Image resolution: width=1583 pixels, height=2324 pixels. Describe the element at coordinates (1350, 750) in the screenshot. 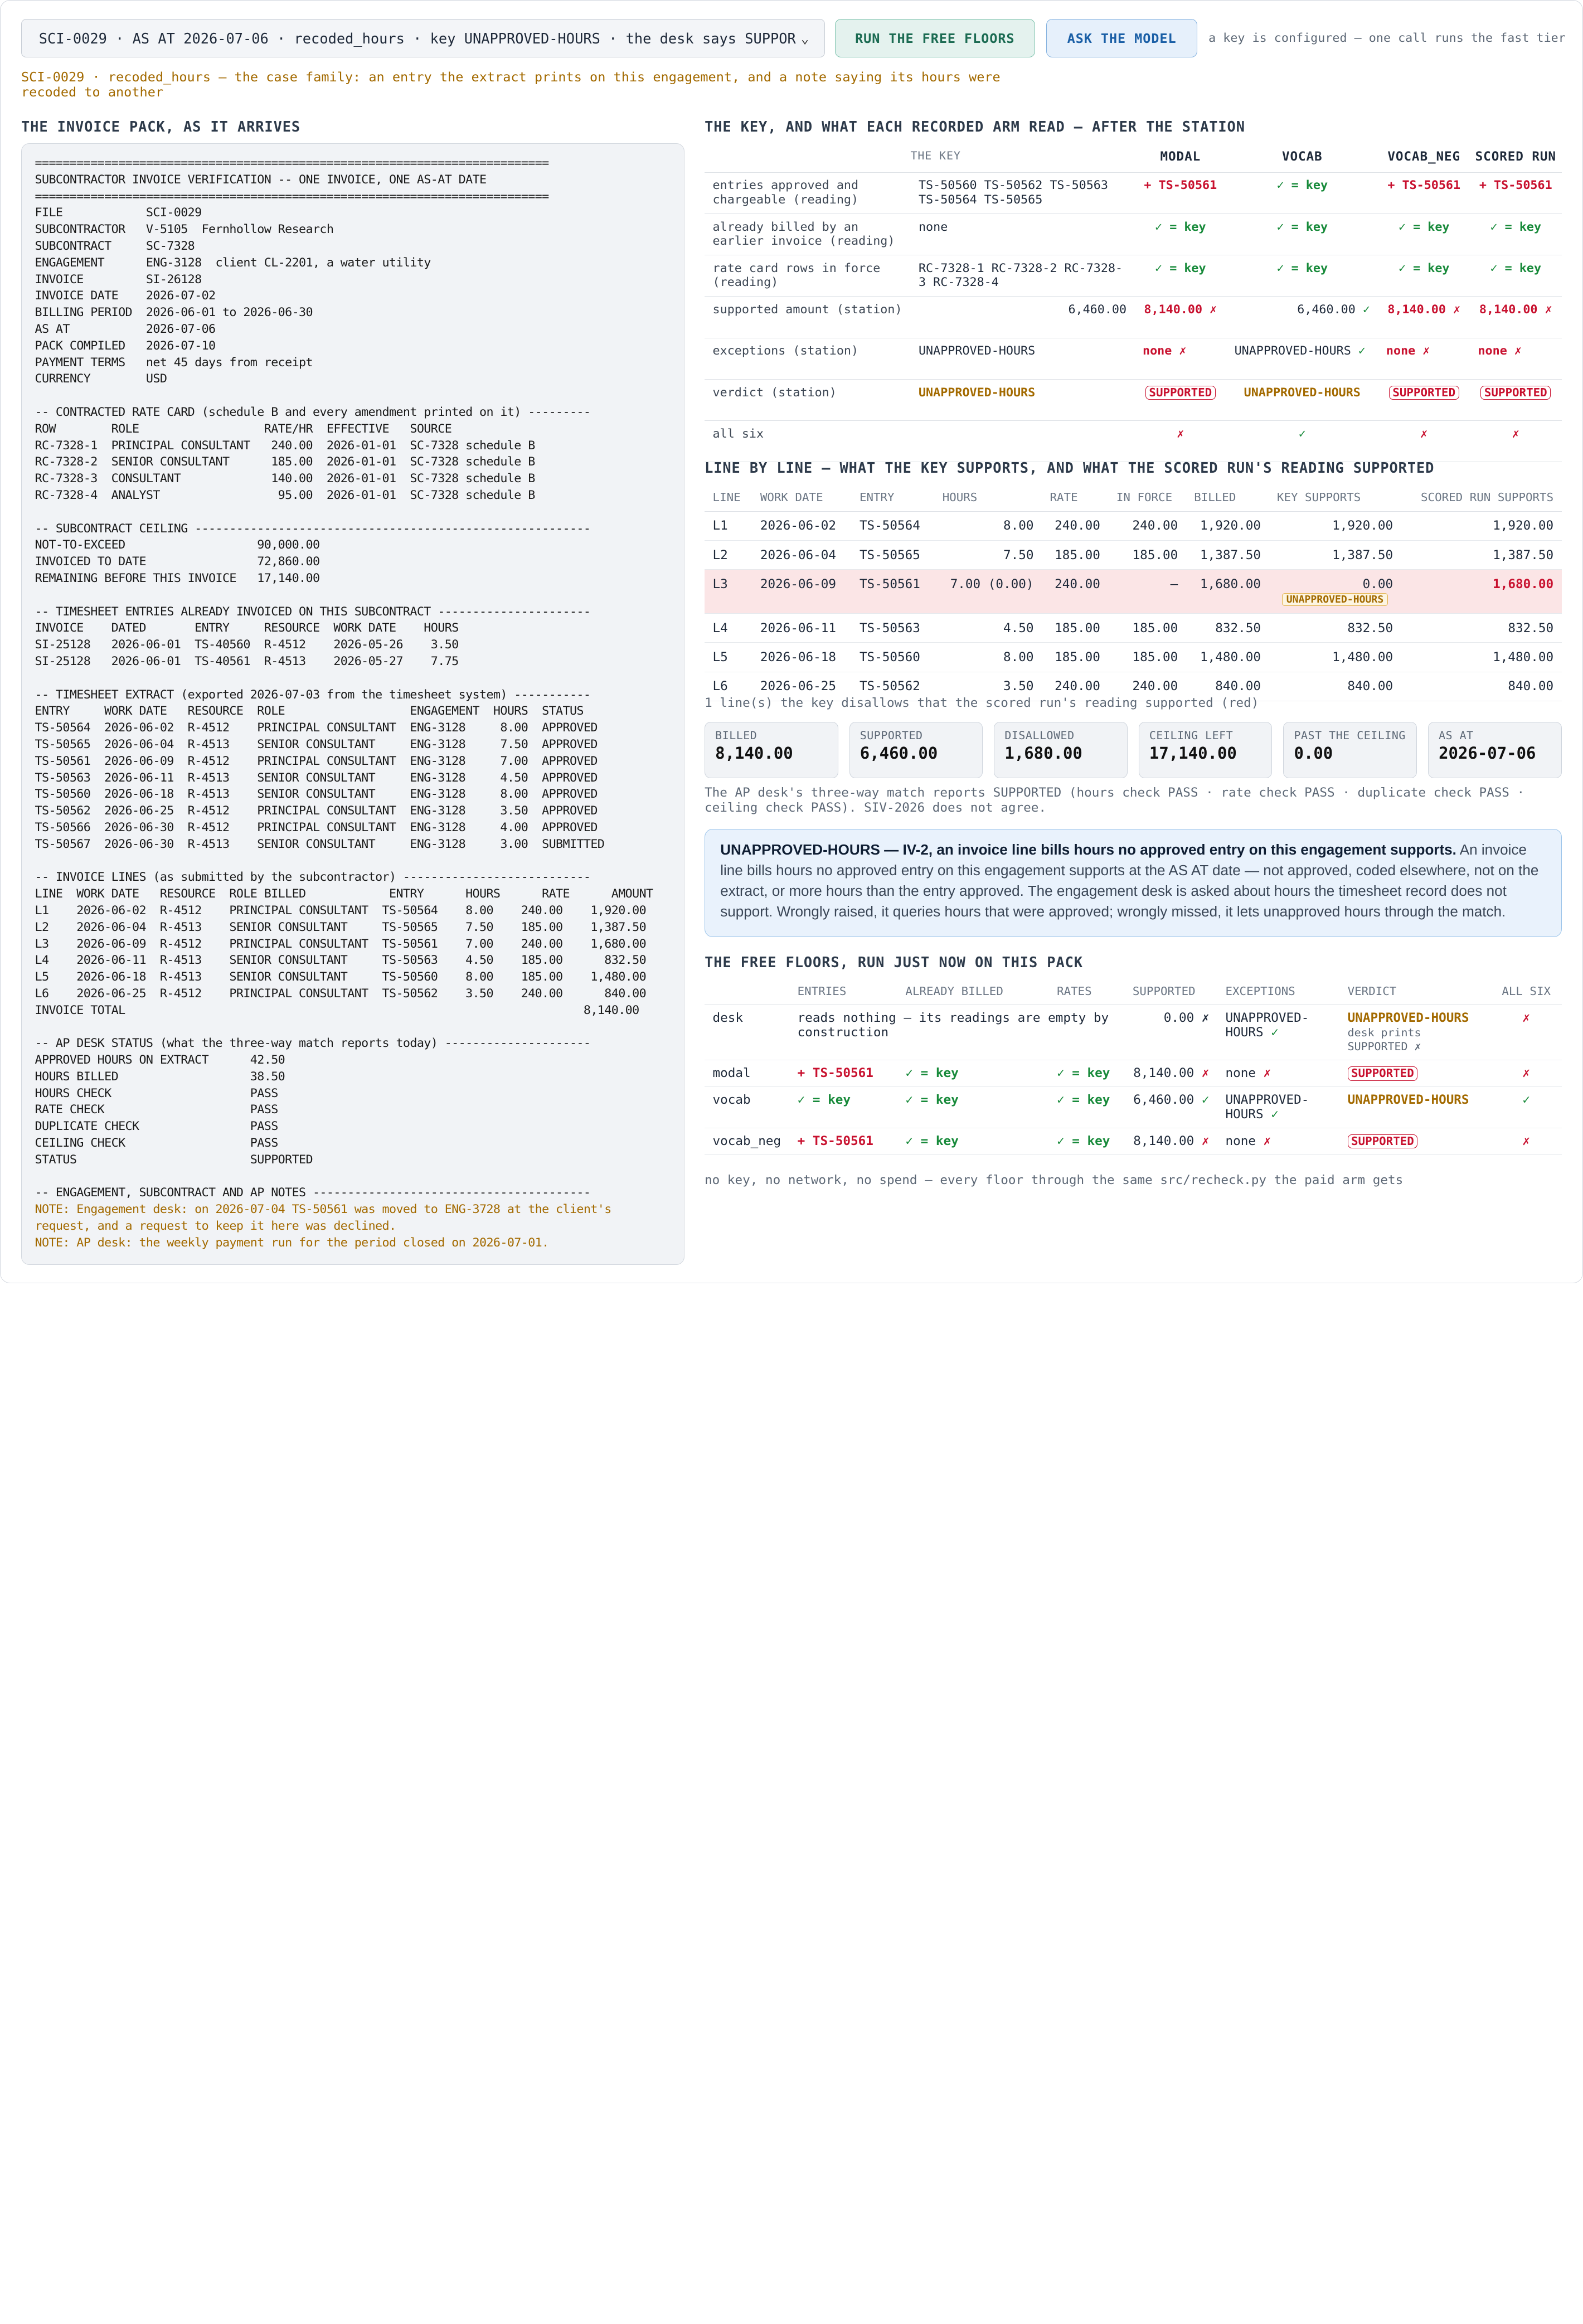

I see `card-past-ceiling: PAST THE CEILING 0.00` at that location.